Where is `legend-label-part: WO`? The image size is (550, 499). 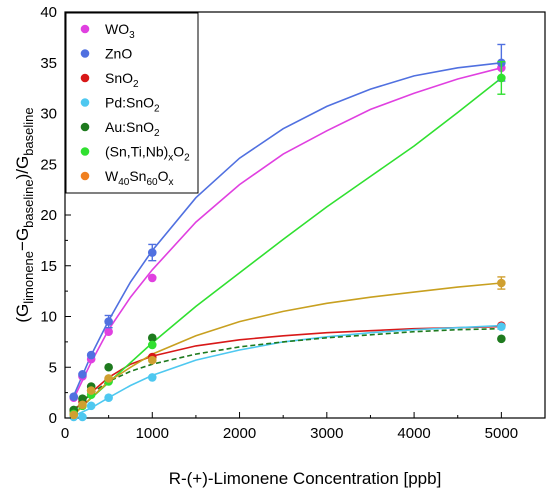 legend-label-part: WO is located at coordinates (117, 29).